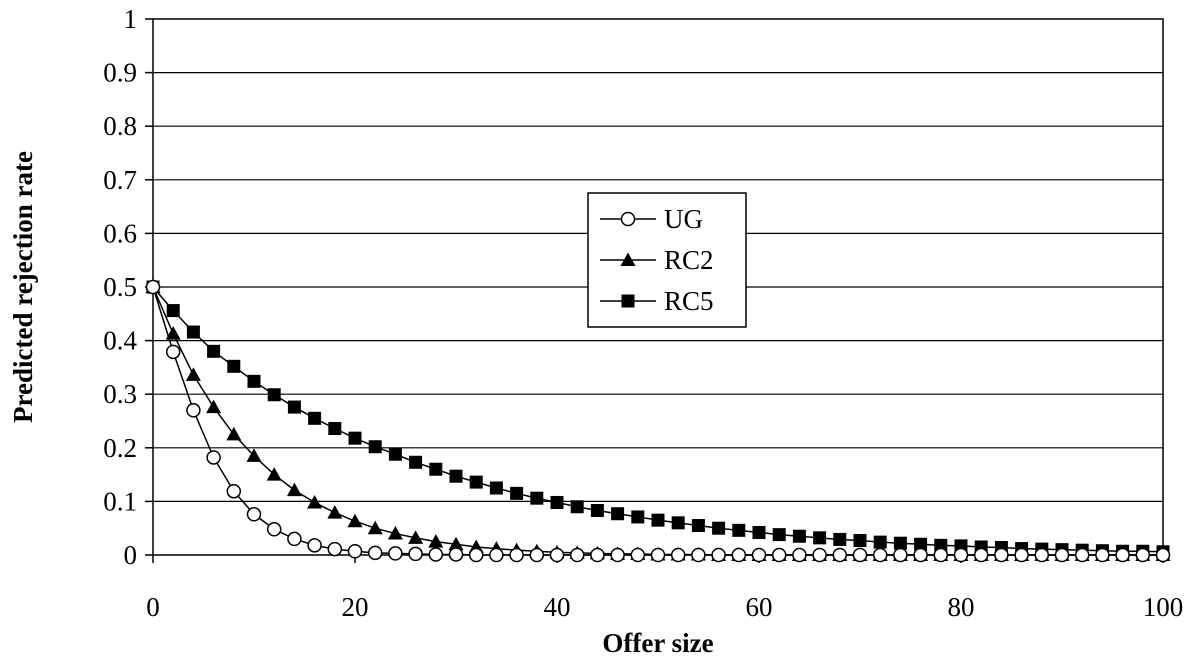 The width and height of the screenshot is (1202, 661). Describe the element at coordinates (657, 643) in the screenshot. I see `x-axis-title: Offer size` at that location.